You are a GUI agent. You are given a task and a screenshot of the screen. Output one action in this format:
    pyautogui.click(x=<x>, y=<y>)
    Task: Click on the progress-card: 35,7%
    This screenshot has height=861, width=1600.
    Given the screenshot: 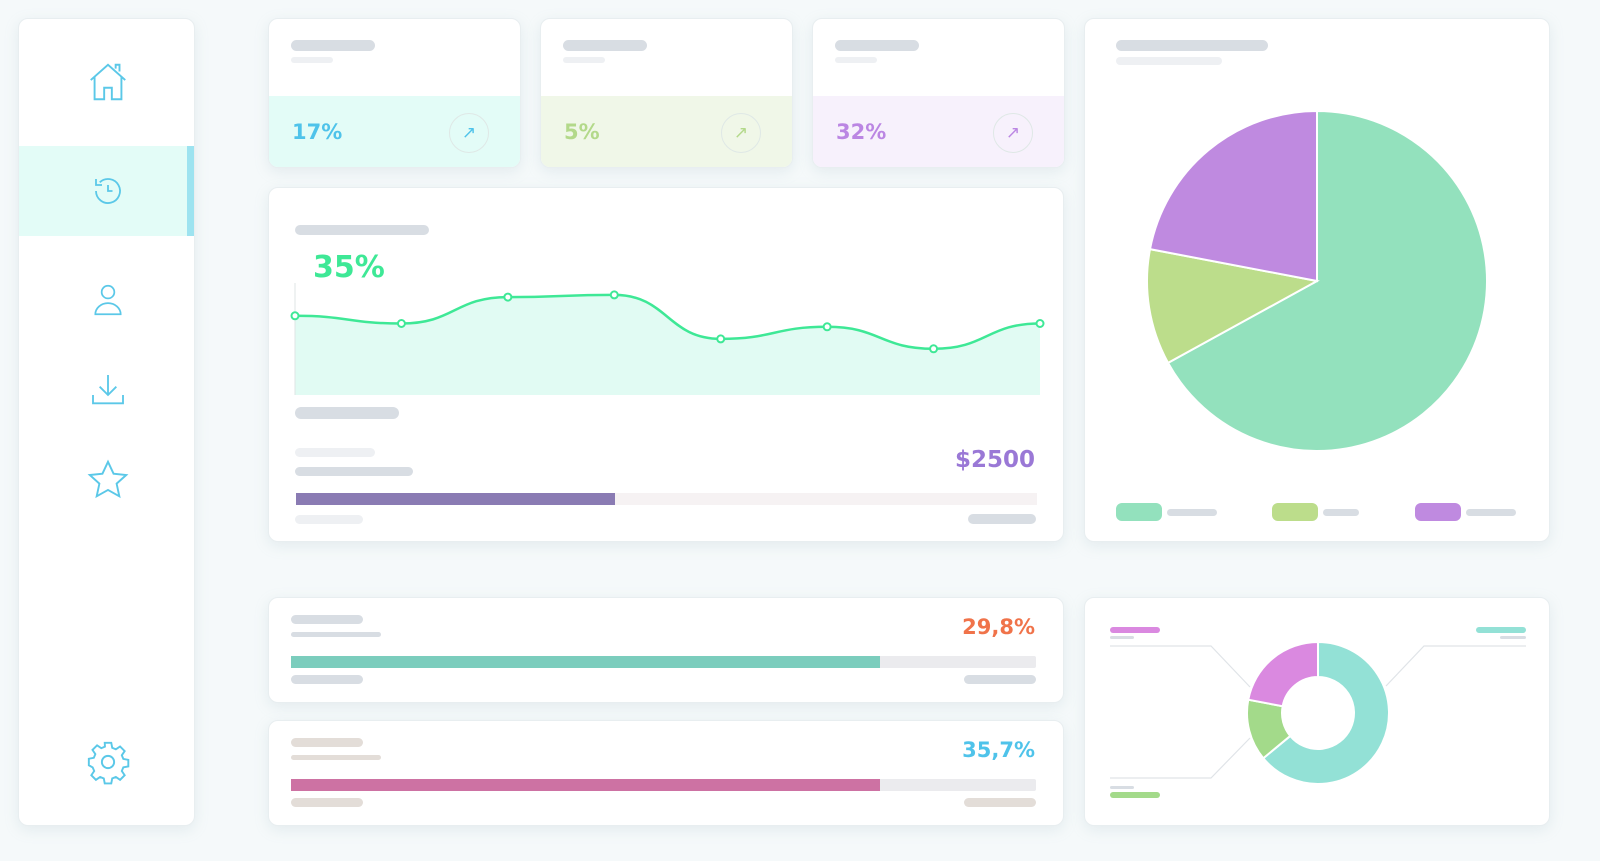 What is the action you would take?
    pyautogui.click(x=666, y=773)
    